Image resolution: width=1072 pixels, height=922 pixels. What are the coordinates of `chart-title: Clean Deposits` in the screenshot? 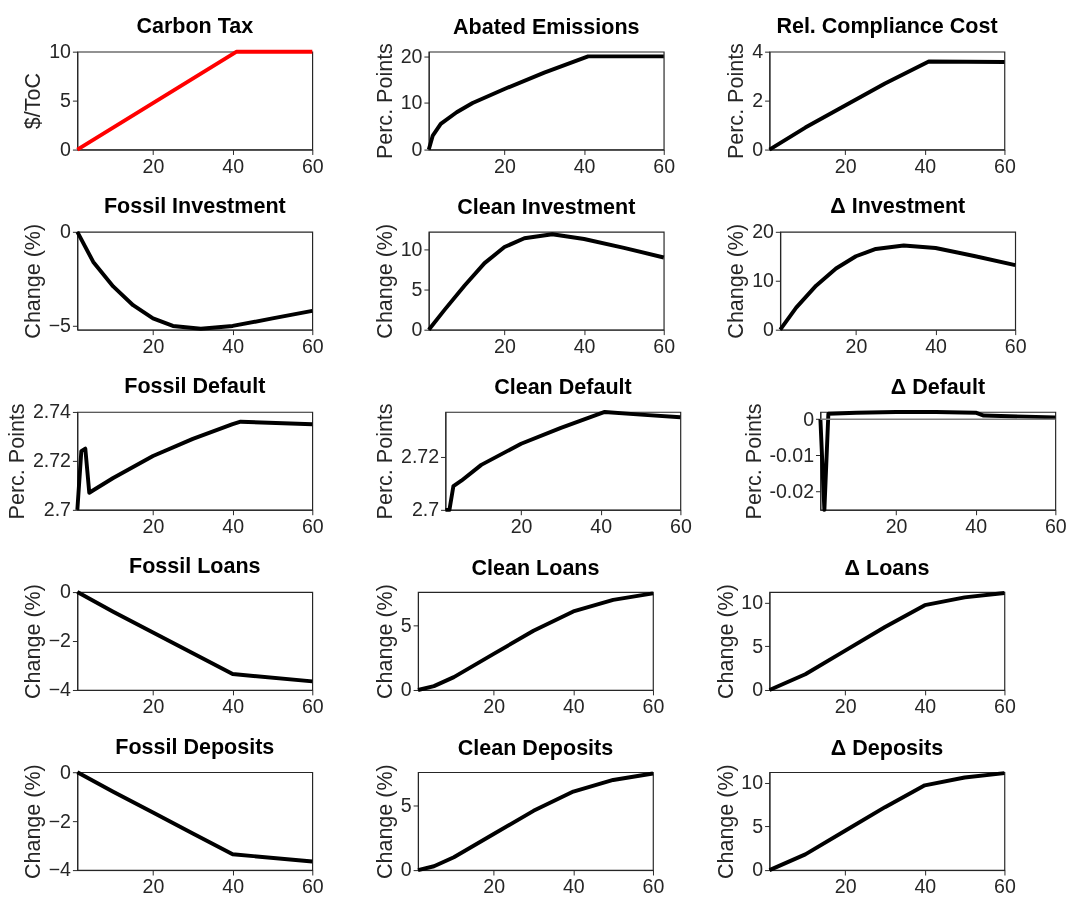 It's located at (535, 747).